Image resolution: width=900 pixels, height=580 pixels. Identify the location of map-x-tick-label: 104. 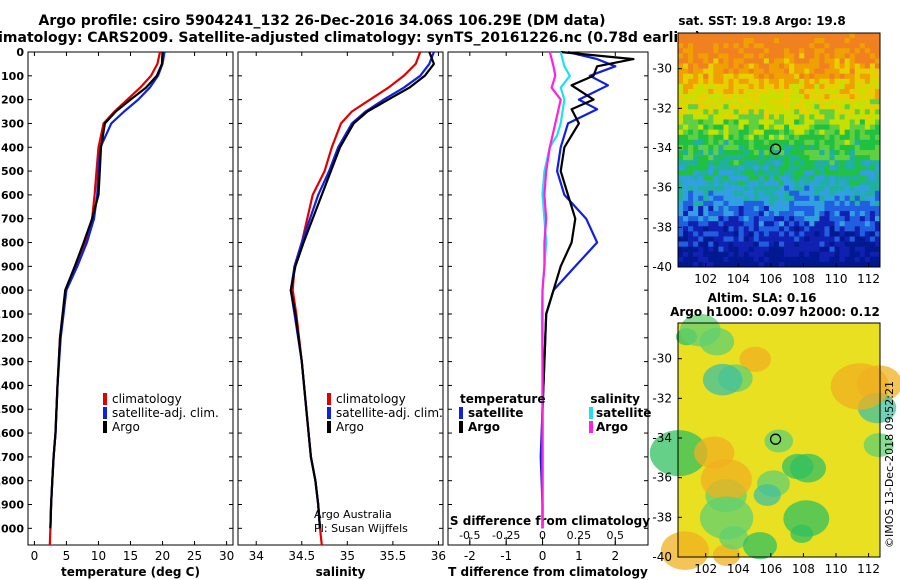
(738, 569).